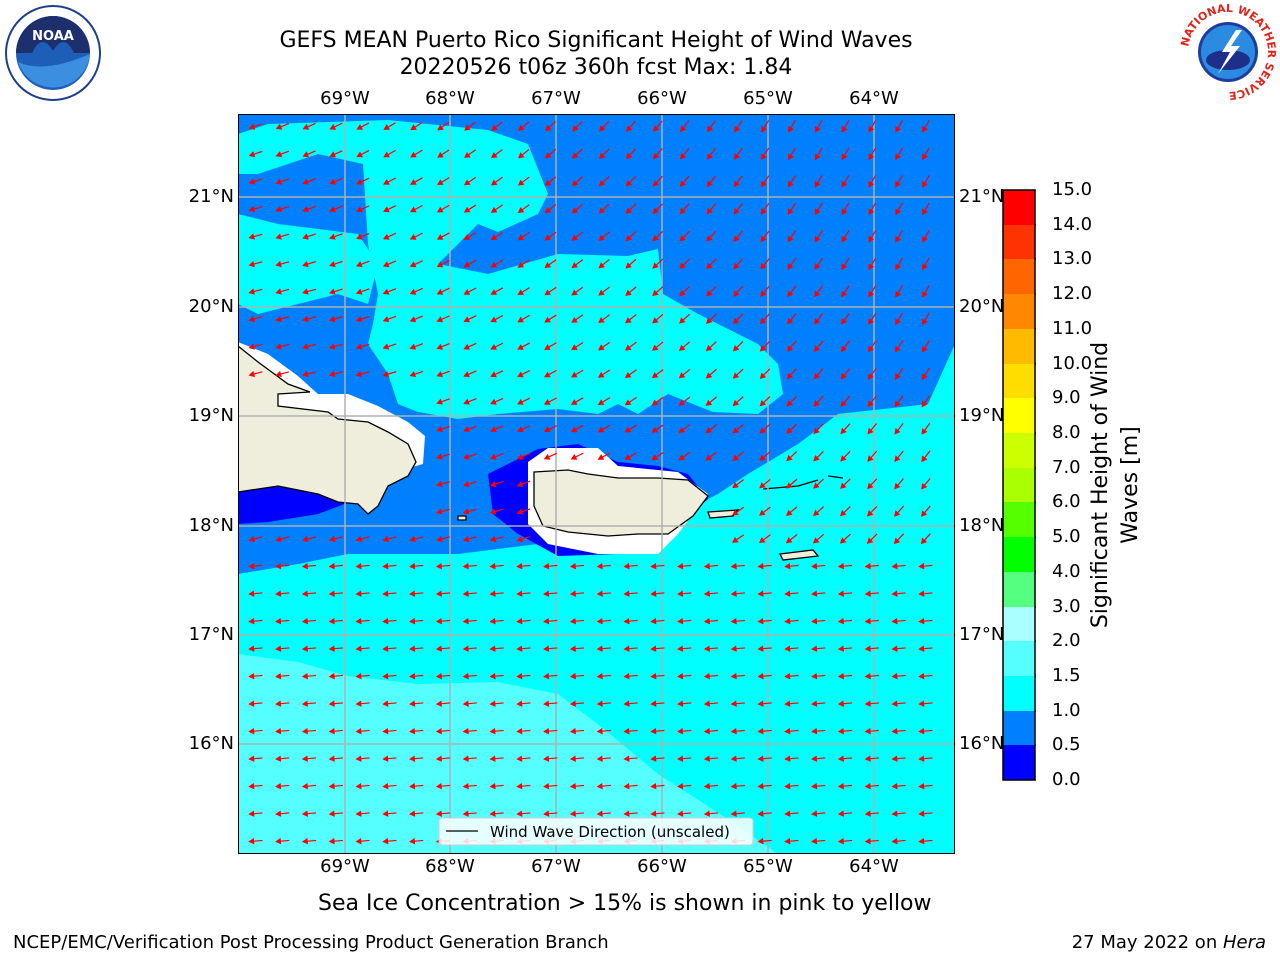 The width and height of the screenshot is (1280, 960). Describe the element at coordinates (982, 196) in the screenshot. I see `lat-label-right-21n: 21°N` at that location.